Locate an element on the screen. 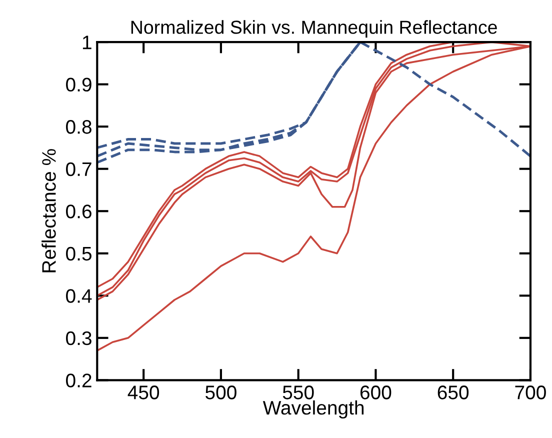 This screenshot has height=438, width=552. y-axis-title: Reflectance % is located at coordinates (49, 210).